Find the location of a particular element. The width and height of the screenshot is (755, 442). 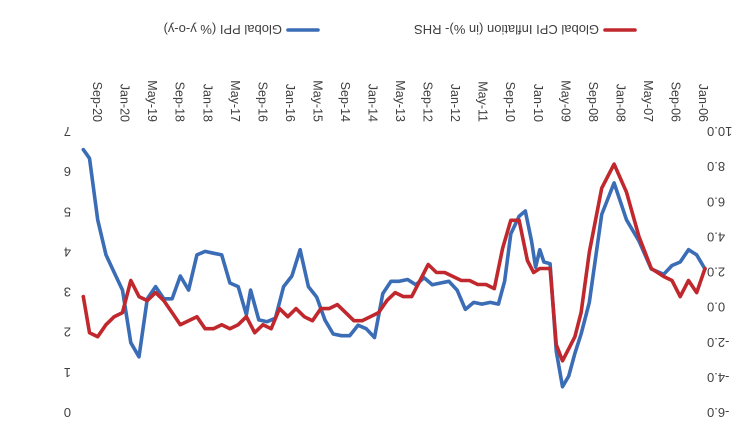

x-tick-label: May-07 is located at coordinates (648, 101).